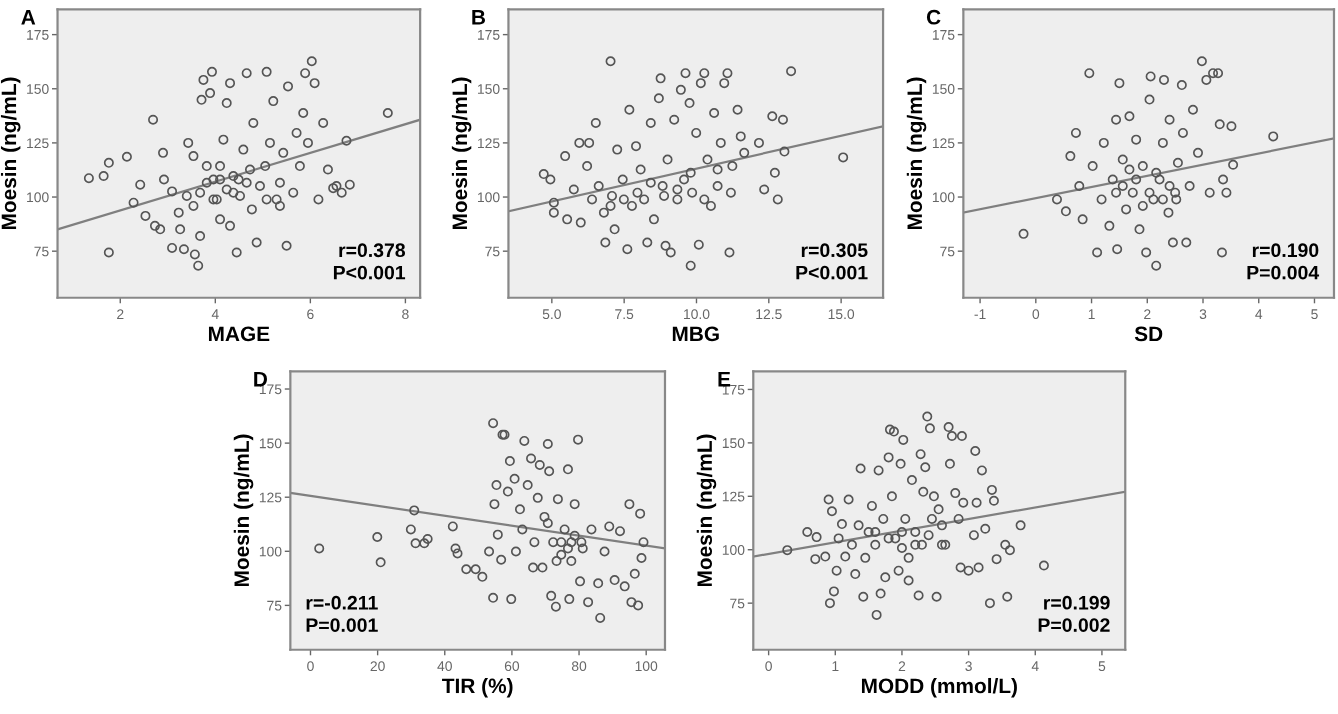  What do you see at coordinates (724, 379) in the screenshot?
I see `chart-title: E` at bounding box center [724, 379].